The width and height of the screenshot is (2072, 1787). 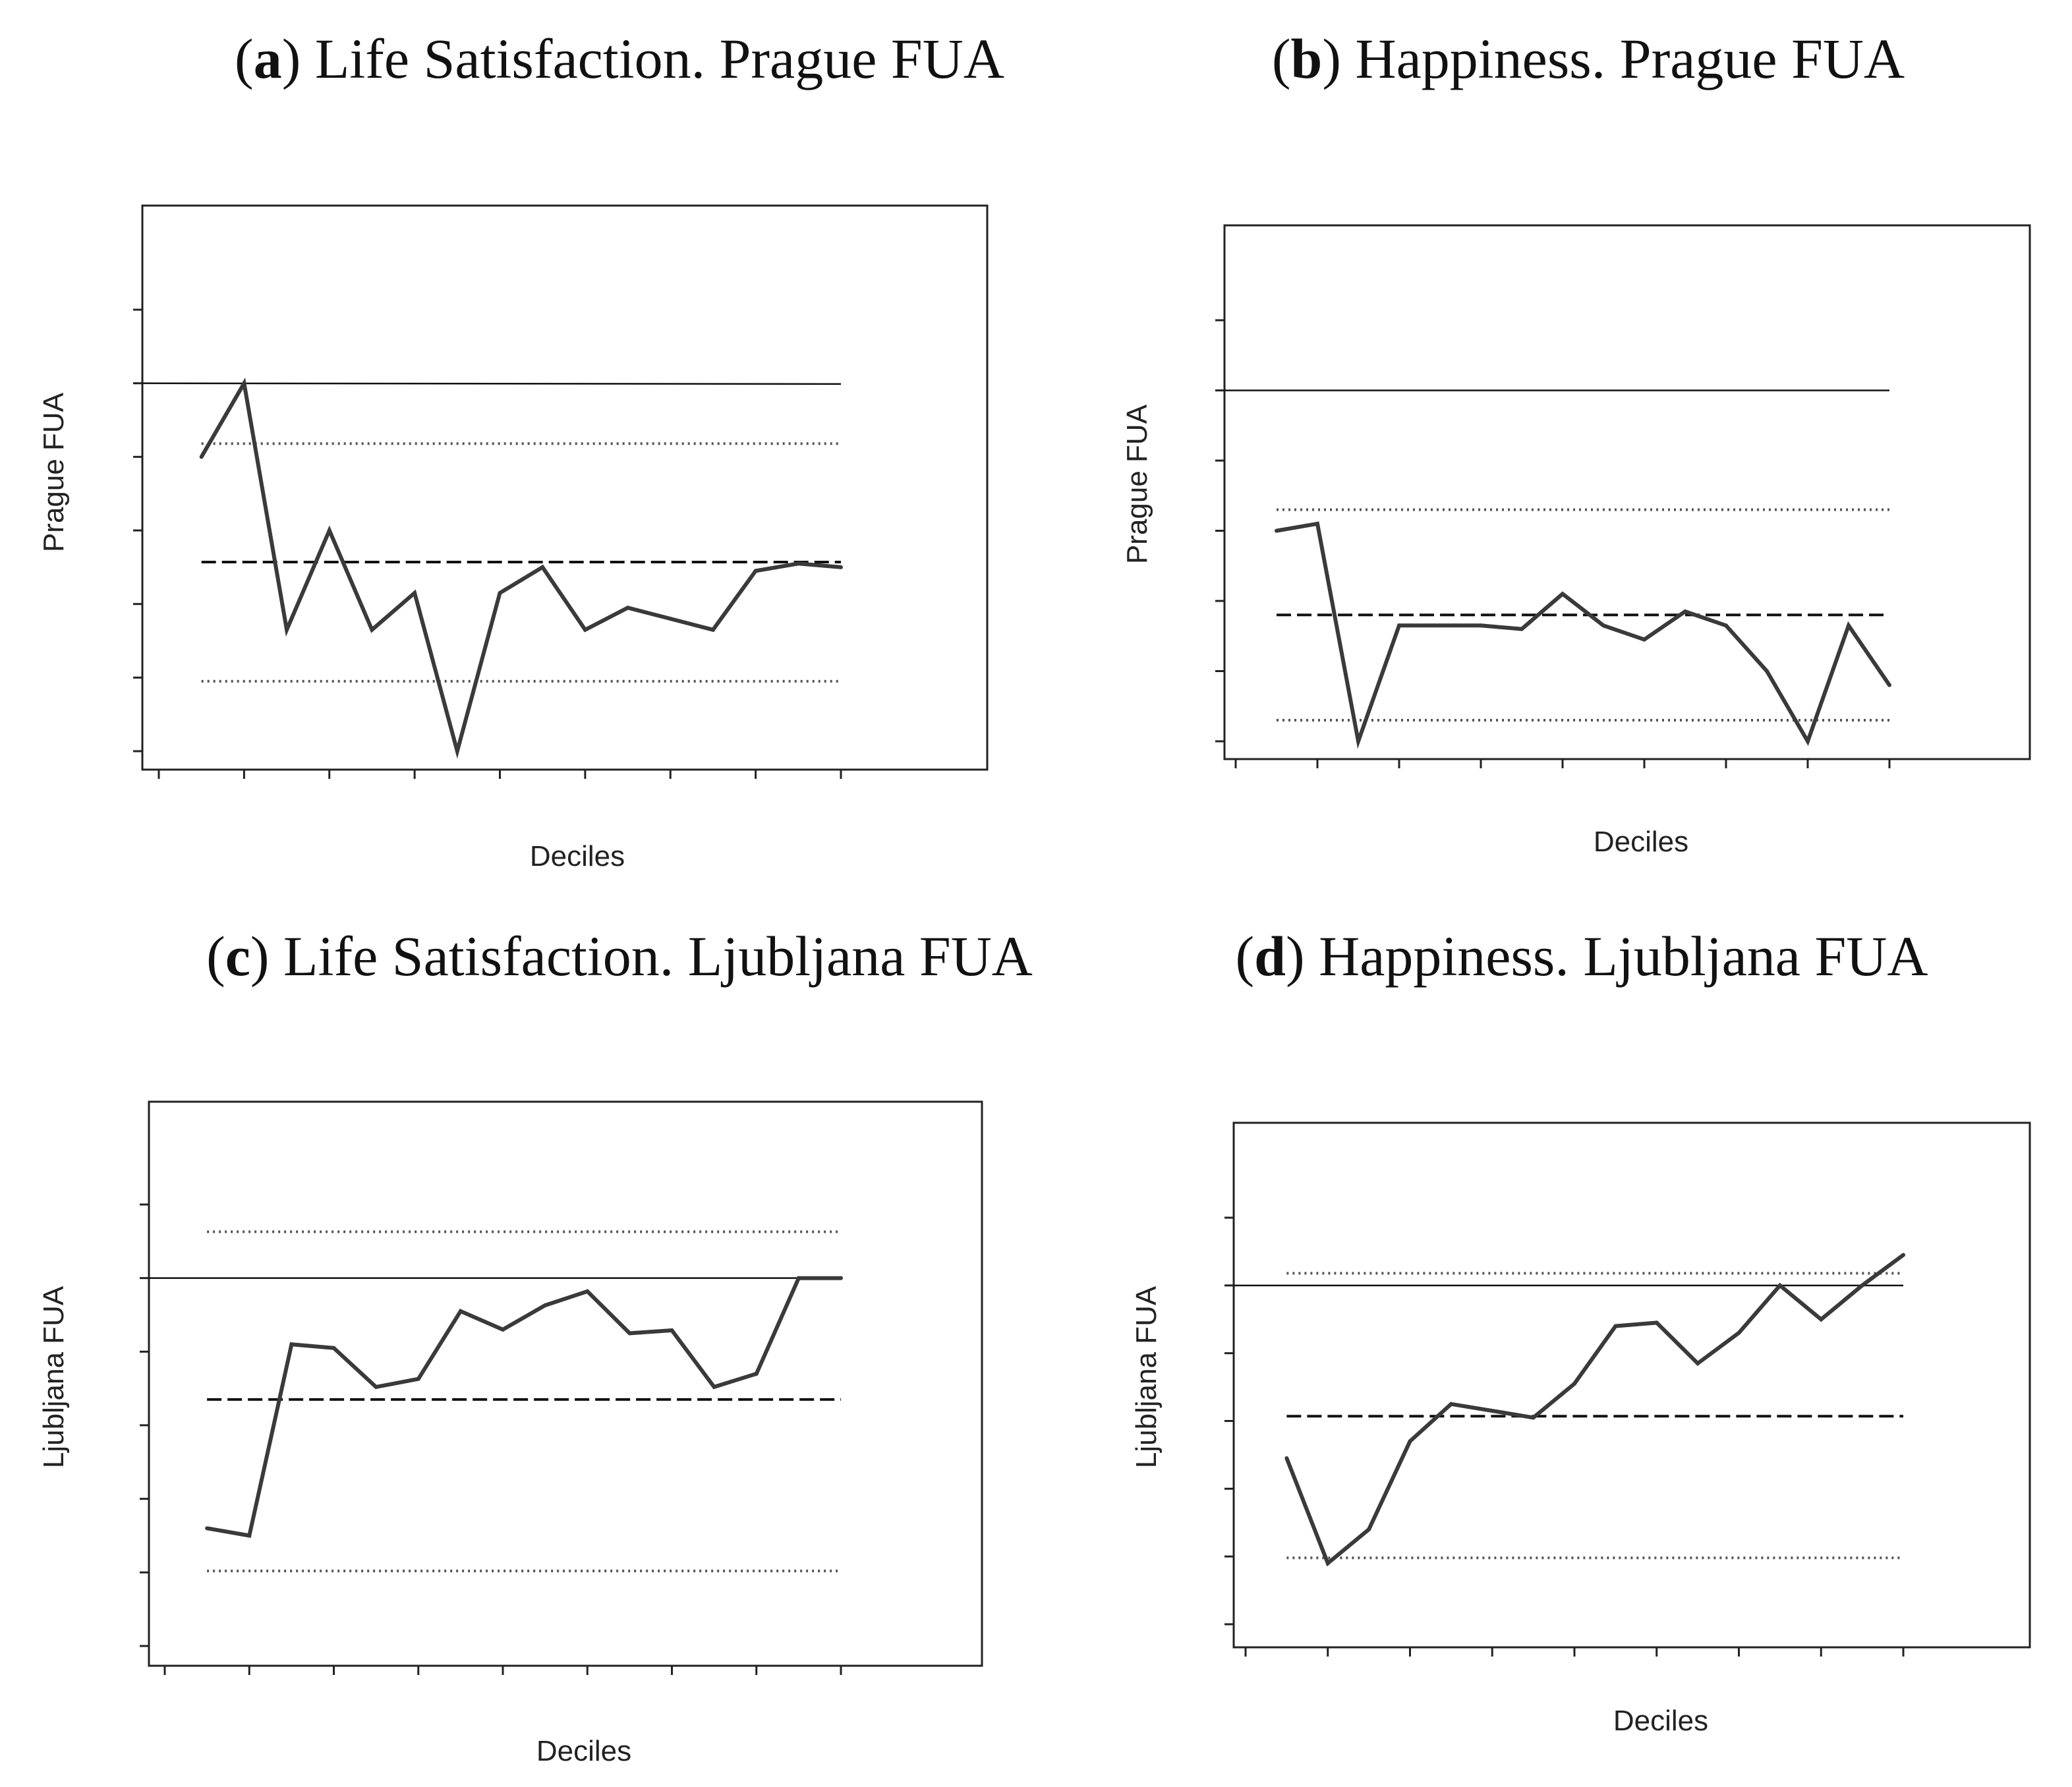 What do you see at coordinates (54, 472) in the screenshot?
I see `panel-a-ylabel: Prague FUA` at bounding box center [54, 472].